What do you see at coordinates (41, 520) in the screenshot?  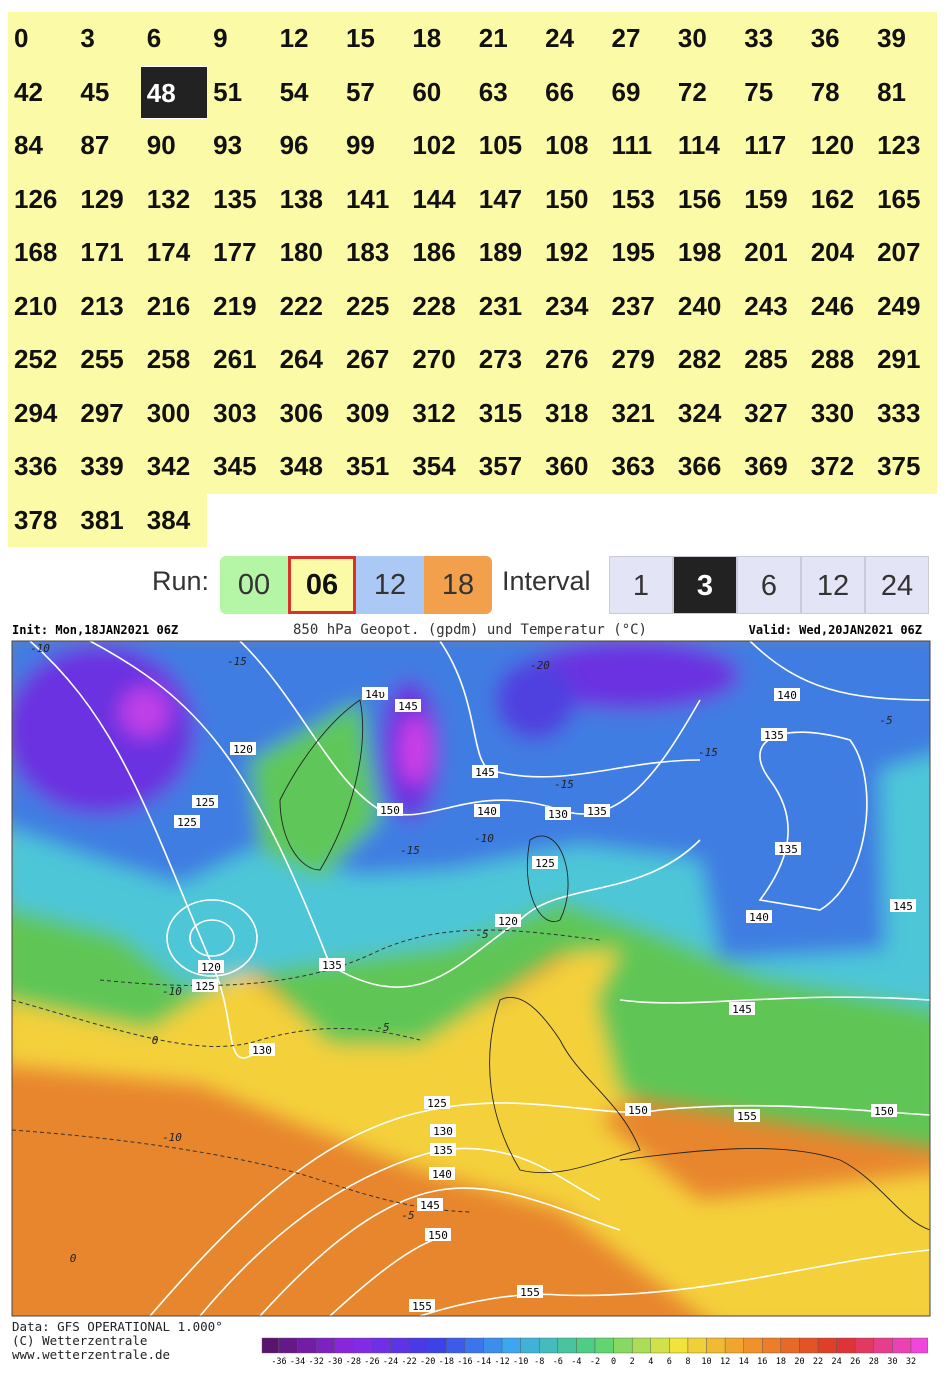 I see `hour-link: 378` at bounding box center [41, 520].